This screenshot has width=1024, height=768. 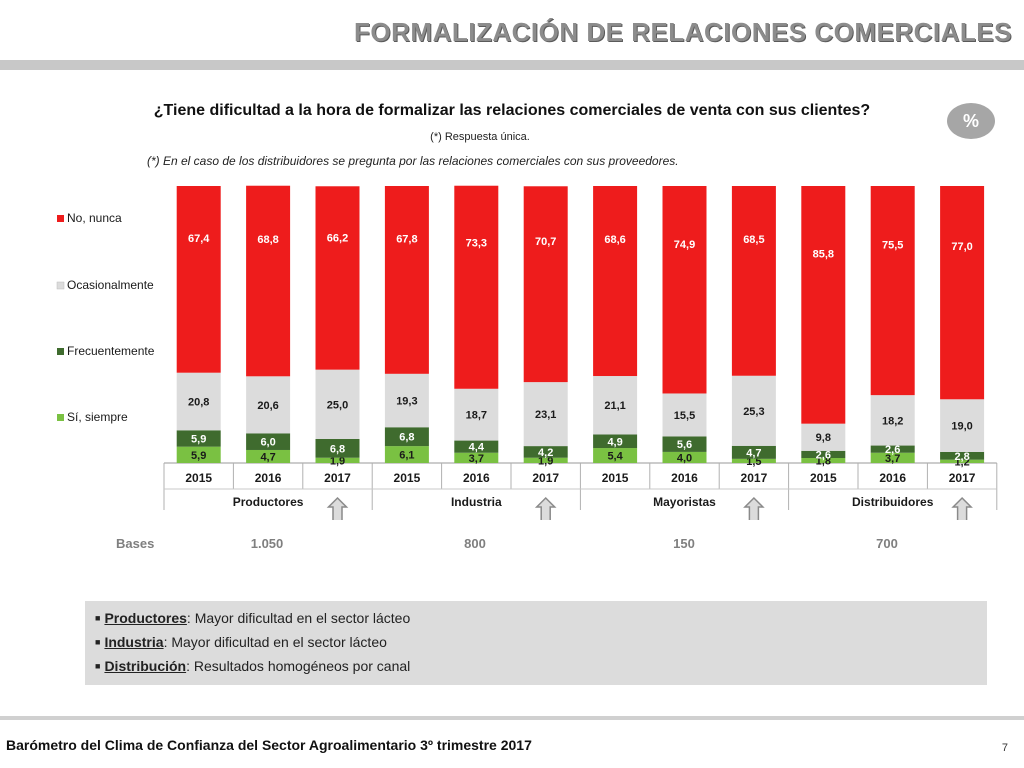 I want to click on data-label: 20,6, so click(x=267, y=406).